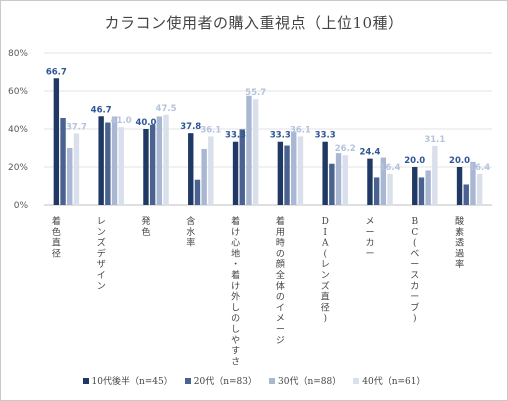 The width and height of the screenshot is (508, 401). Describe the element at coordinates (235, 291) in the screenshot. I see `x-tick-label: 着け心地・着け外しのしやすさ` at that location.